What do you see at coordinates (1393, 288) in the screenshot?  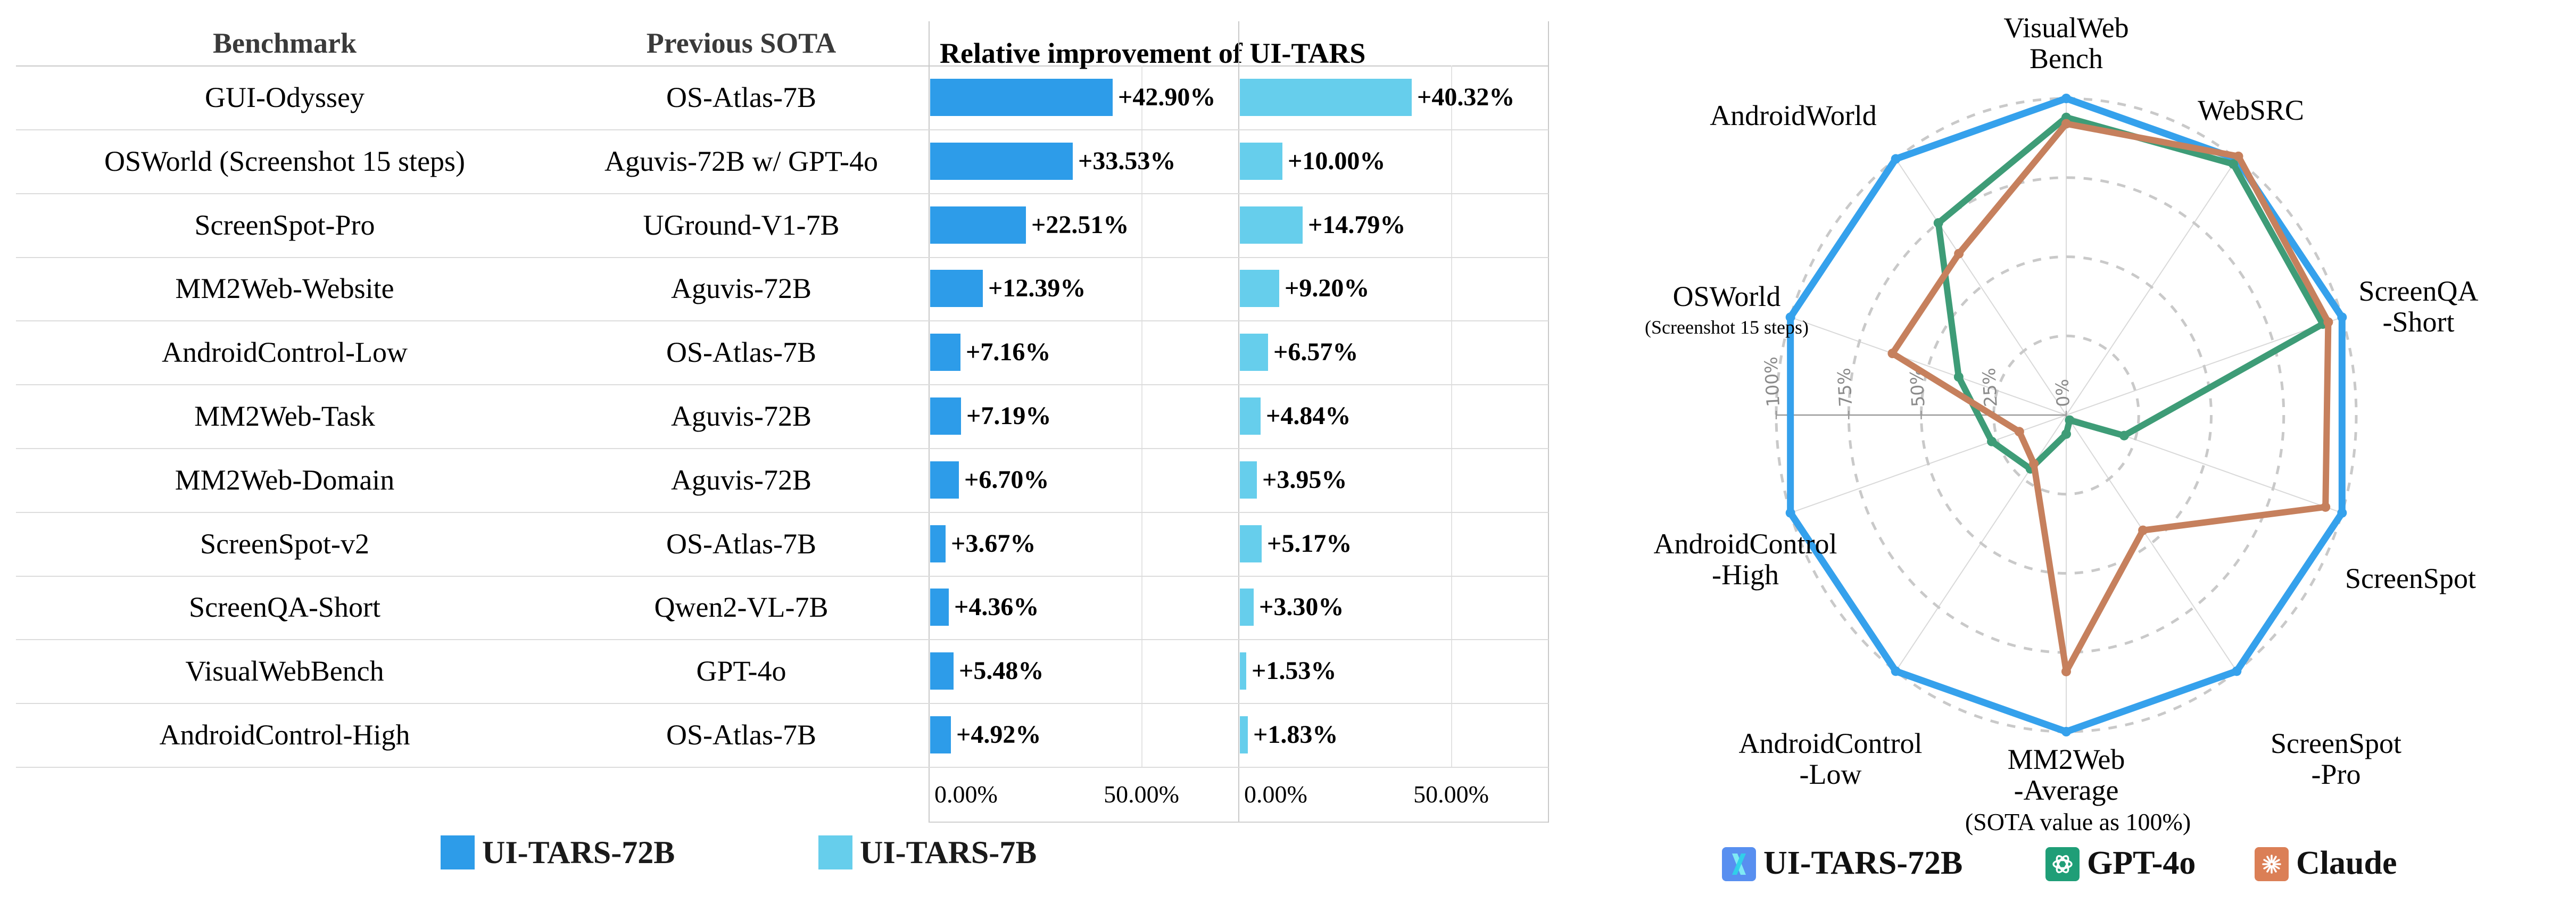 I see `bar-cell-7b: +9.20%` at bounding box center [1393, 288].